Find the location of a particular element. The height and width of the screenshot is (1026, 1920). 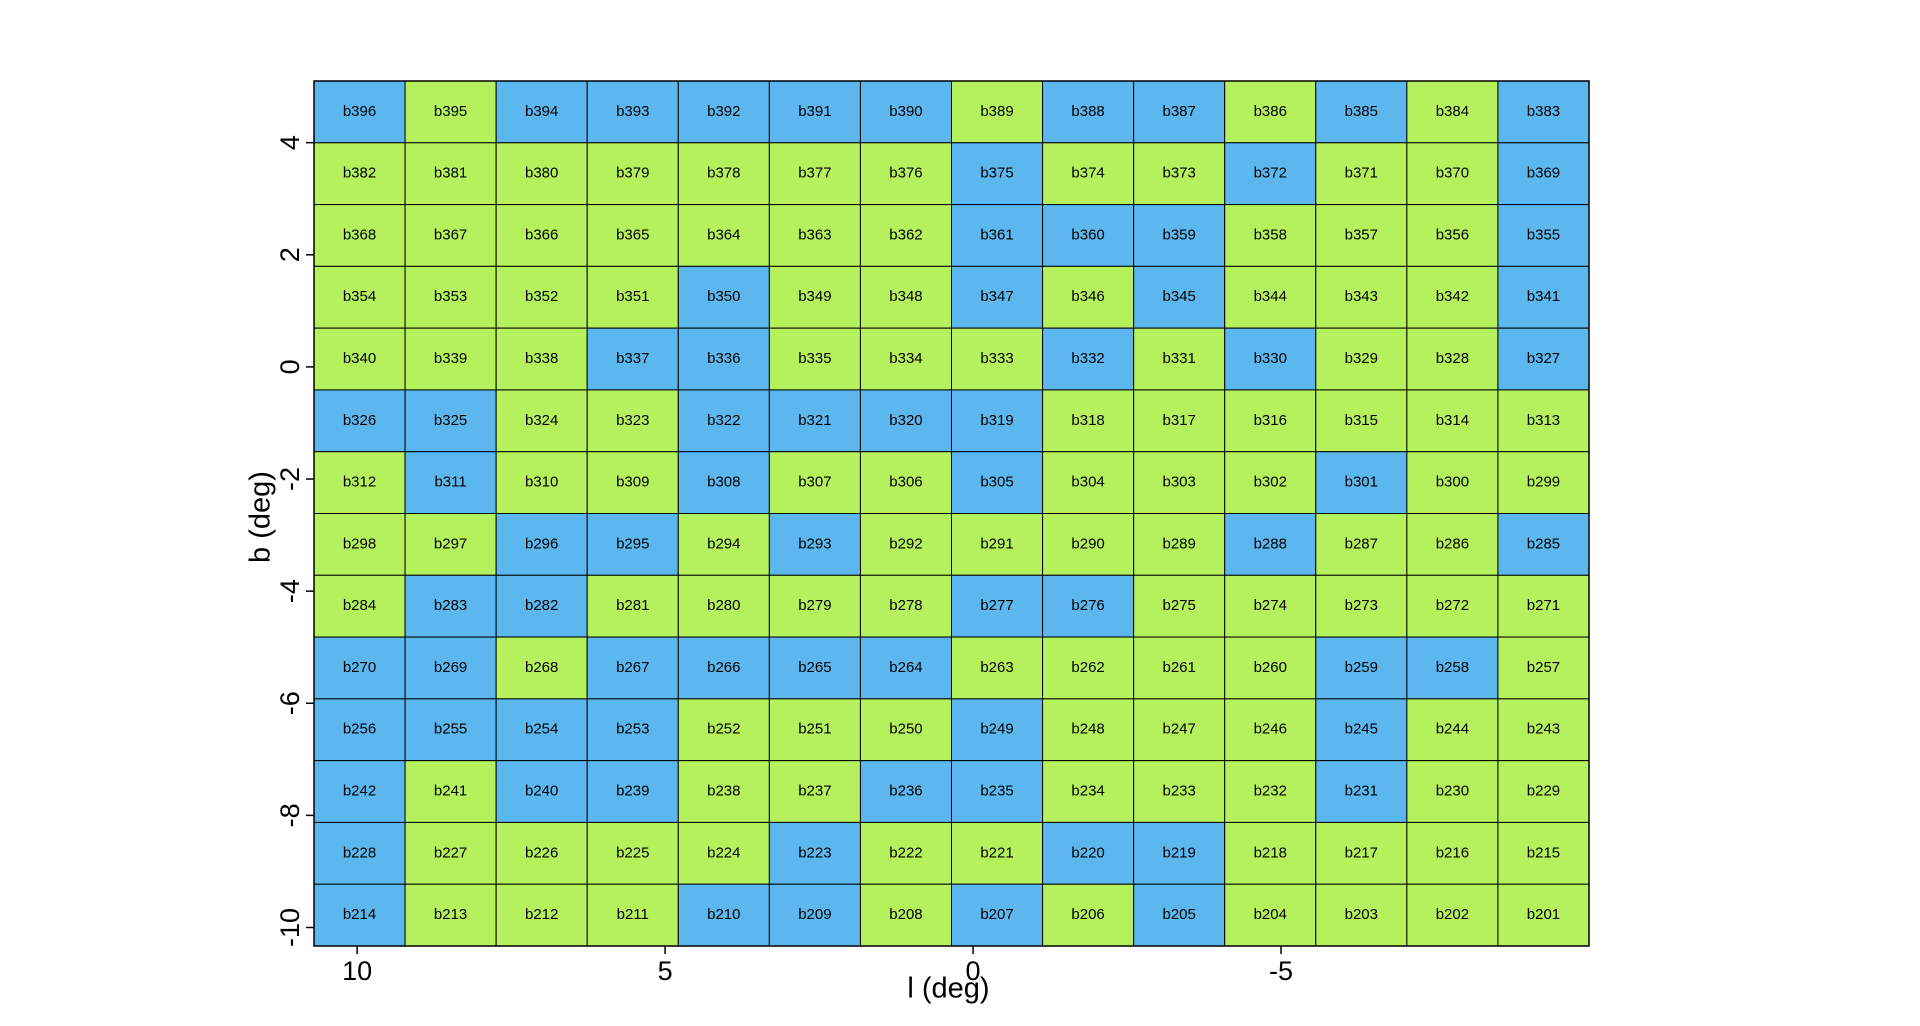

field-label: b225 is located at coordinates (632, 852).